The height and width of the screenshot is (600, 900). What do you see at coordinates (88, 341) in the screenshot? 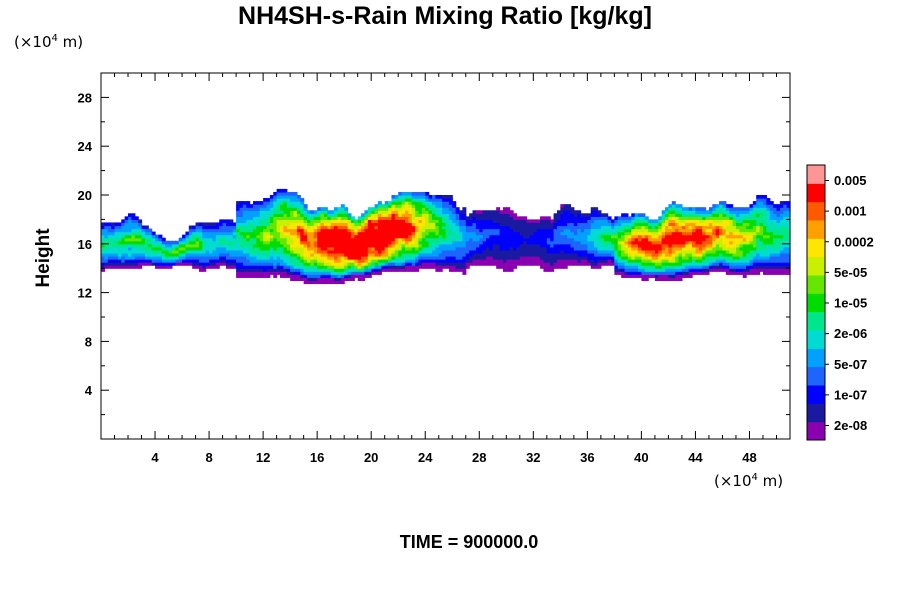
I see `y-tick-label: 8` at bounding box center [88, 341].